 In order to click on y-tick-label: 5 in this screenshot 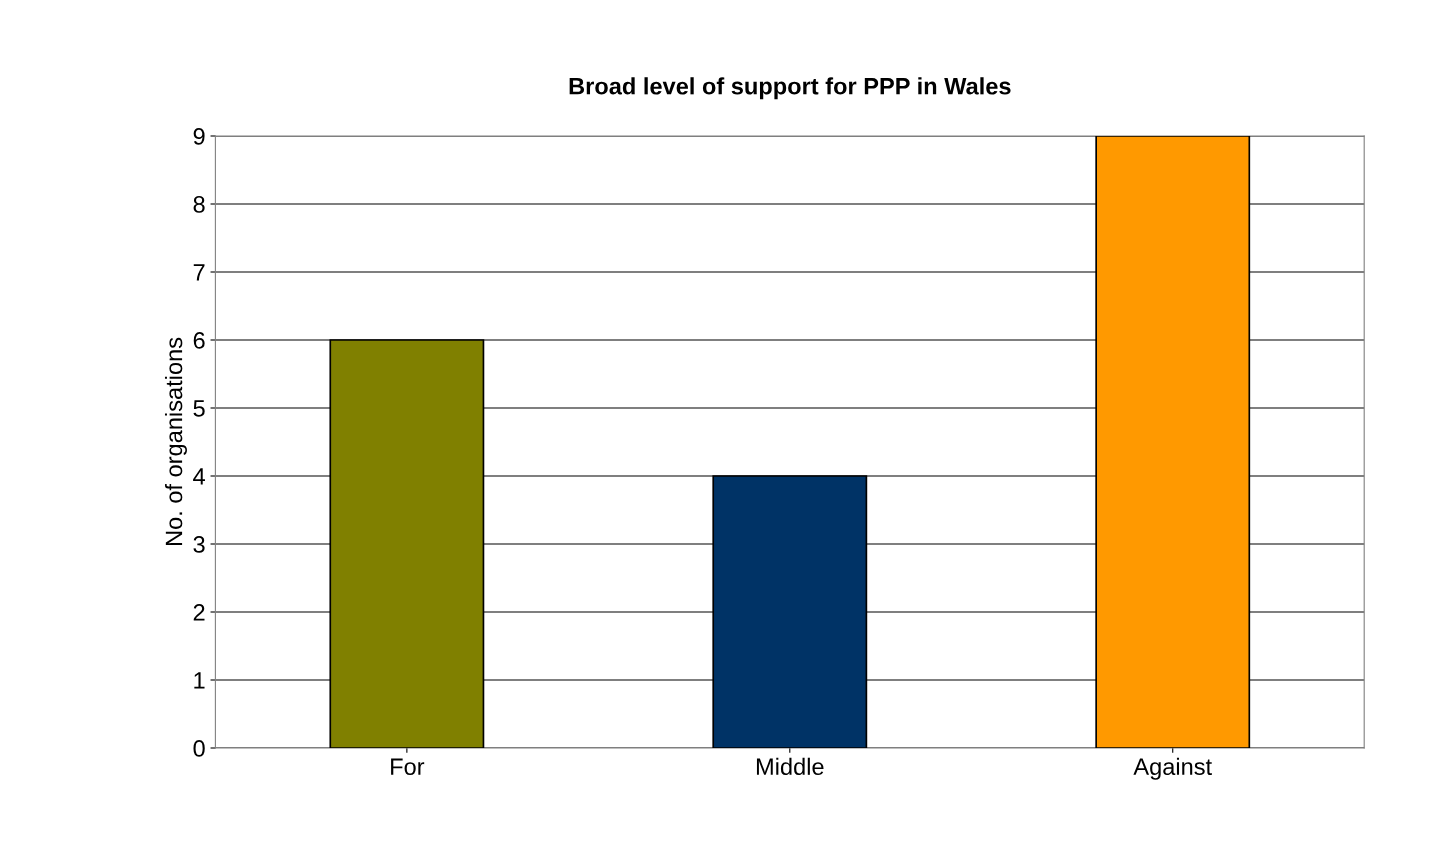, I will do `click(199, 408)`.